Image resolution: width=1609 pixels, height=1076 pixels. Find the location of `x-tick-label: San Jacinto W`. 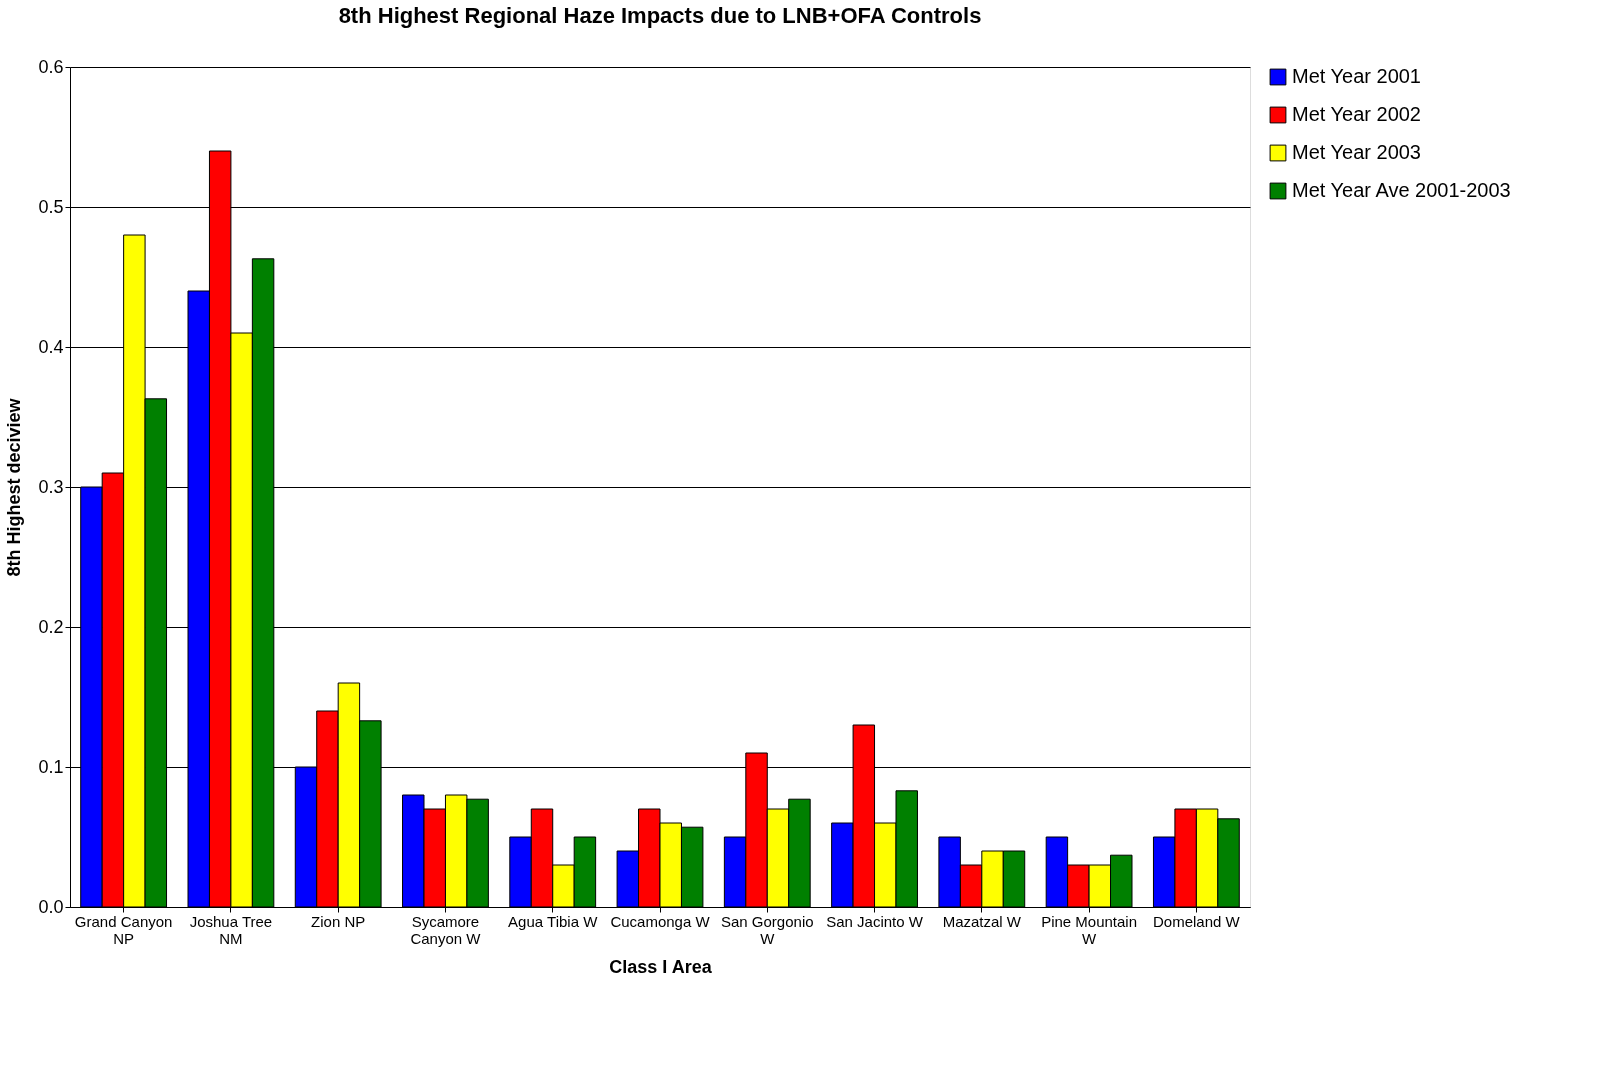

x-tick-label: San Jacinto W is located at coordinates (875, 921).